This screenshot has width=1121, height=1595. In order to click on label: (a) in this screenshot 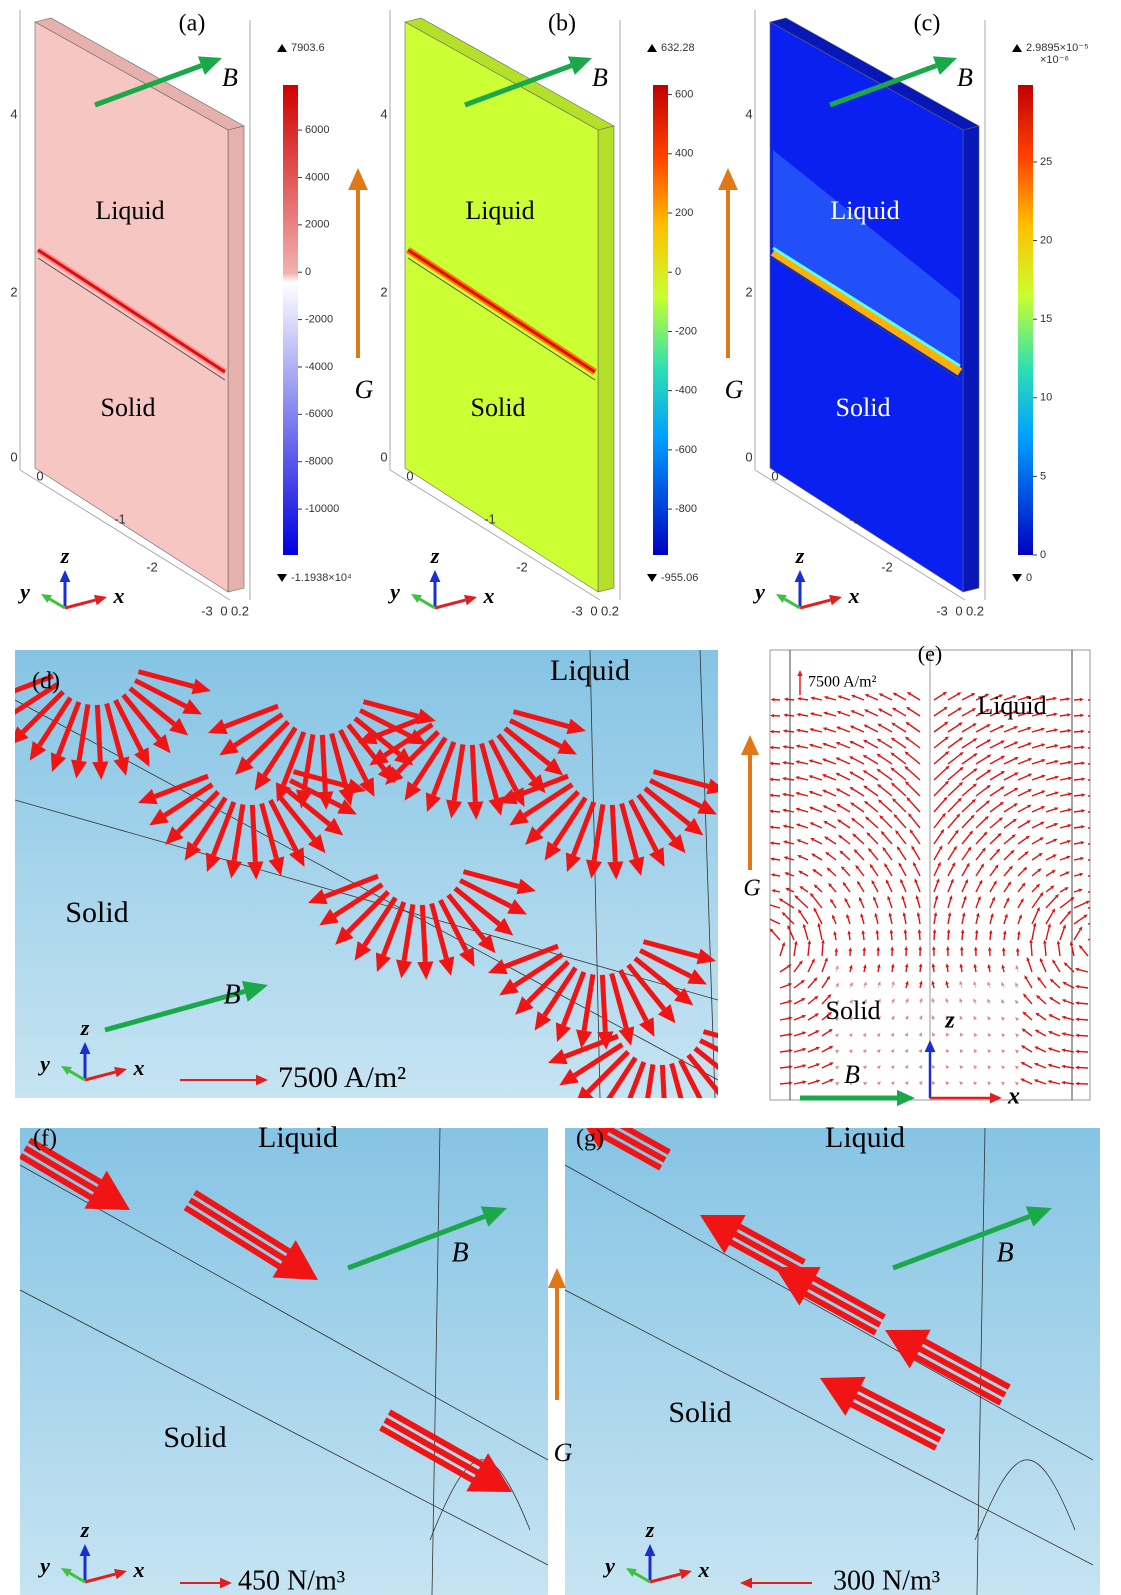, I will do `click(192, 24)`.